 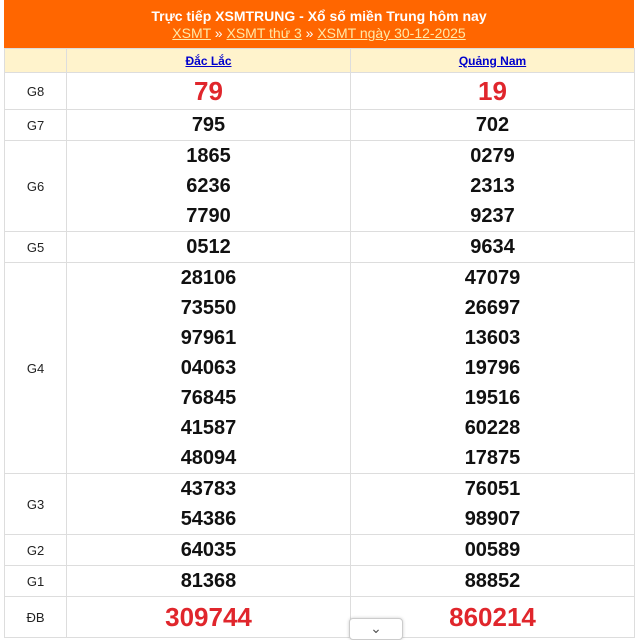 I want to click on prize-row: ĐB 309744 860214, so click(x=319, y=617).